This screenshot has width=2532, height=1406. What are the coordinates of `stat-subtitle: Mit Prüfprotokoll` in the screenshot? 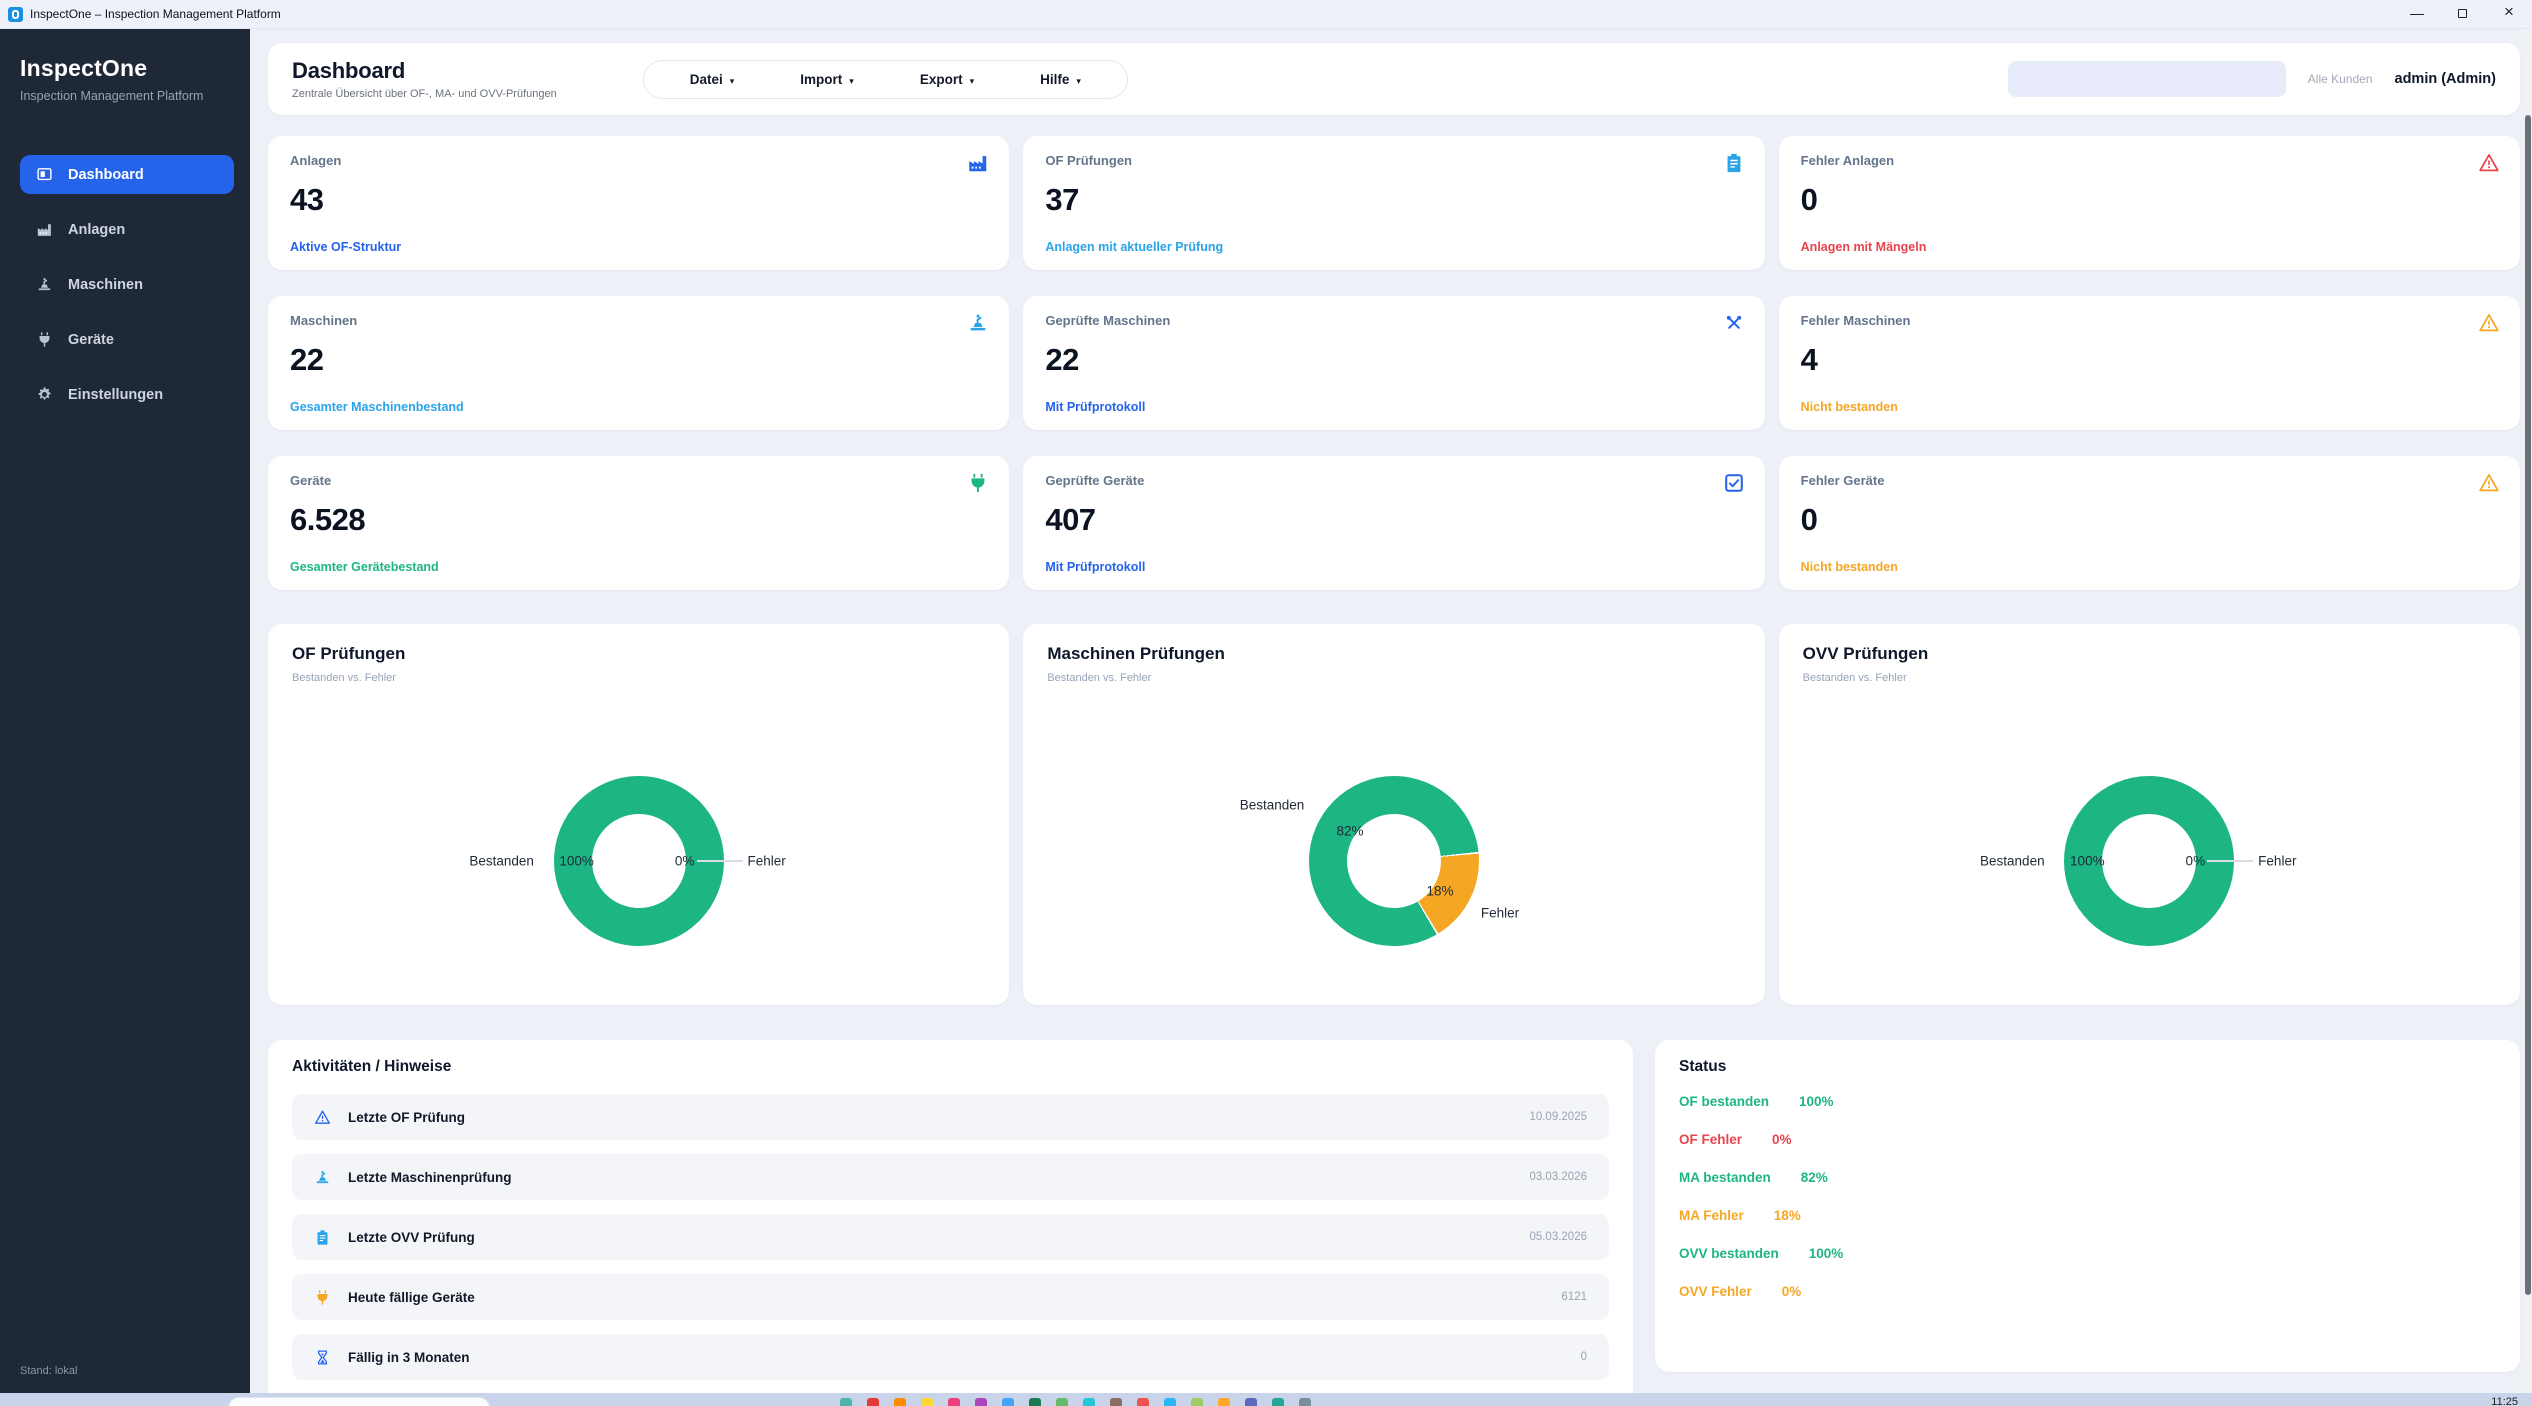 It's located at (1095, 407).